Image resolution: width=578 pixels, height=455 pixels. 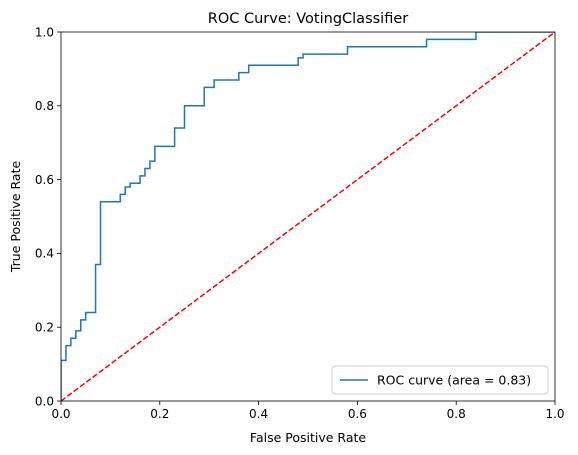 I want to click on legend-box, so click(x=440, y=380).